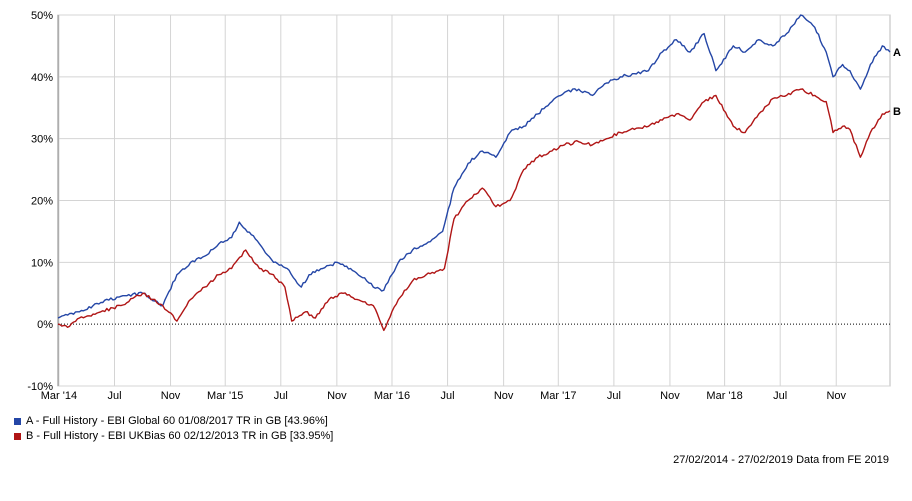 The width and height of the screenshot is (912, 501). I want to click on x-tick-label: Mar '18, so click(724, 396).